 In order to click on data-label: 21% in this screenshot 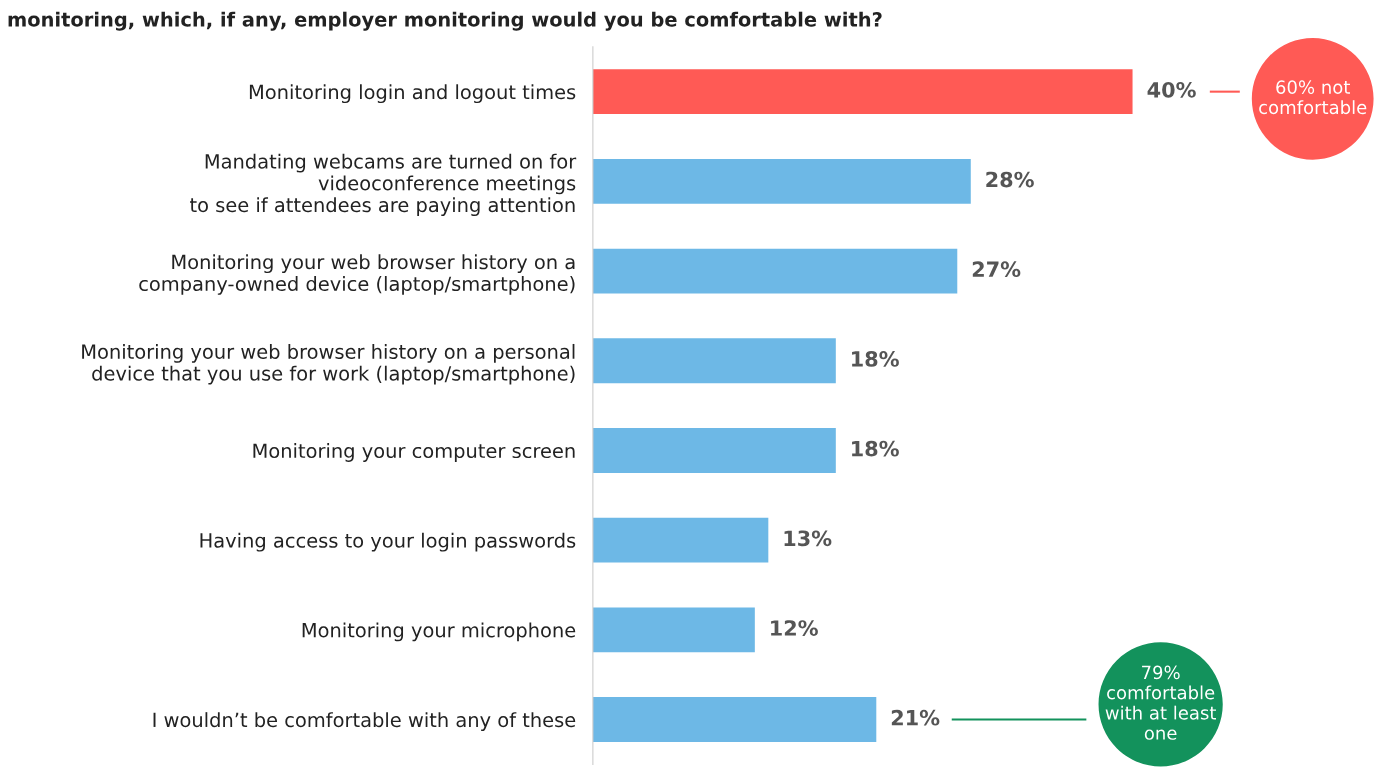, I will do `click(915, 717)`.